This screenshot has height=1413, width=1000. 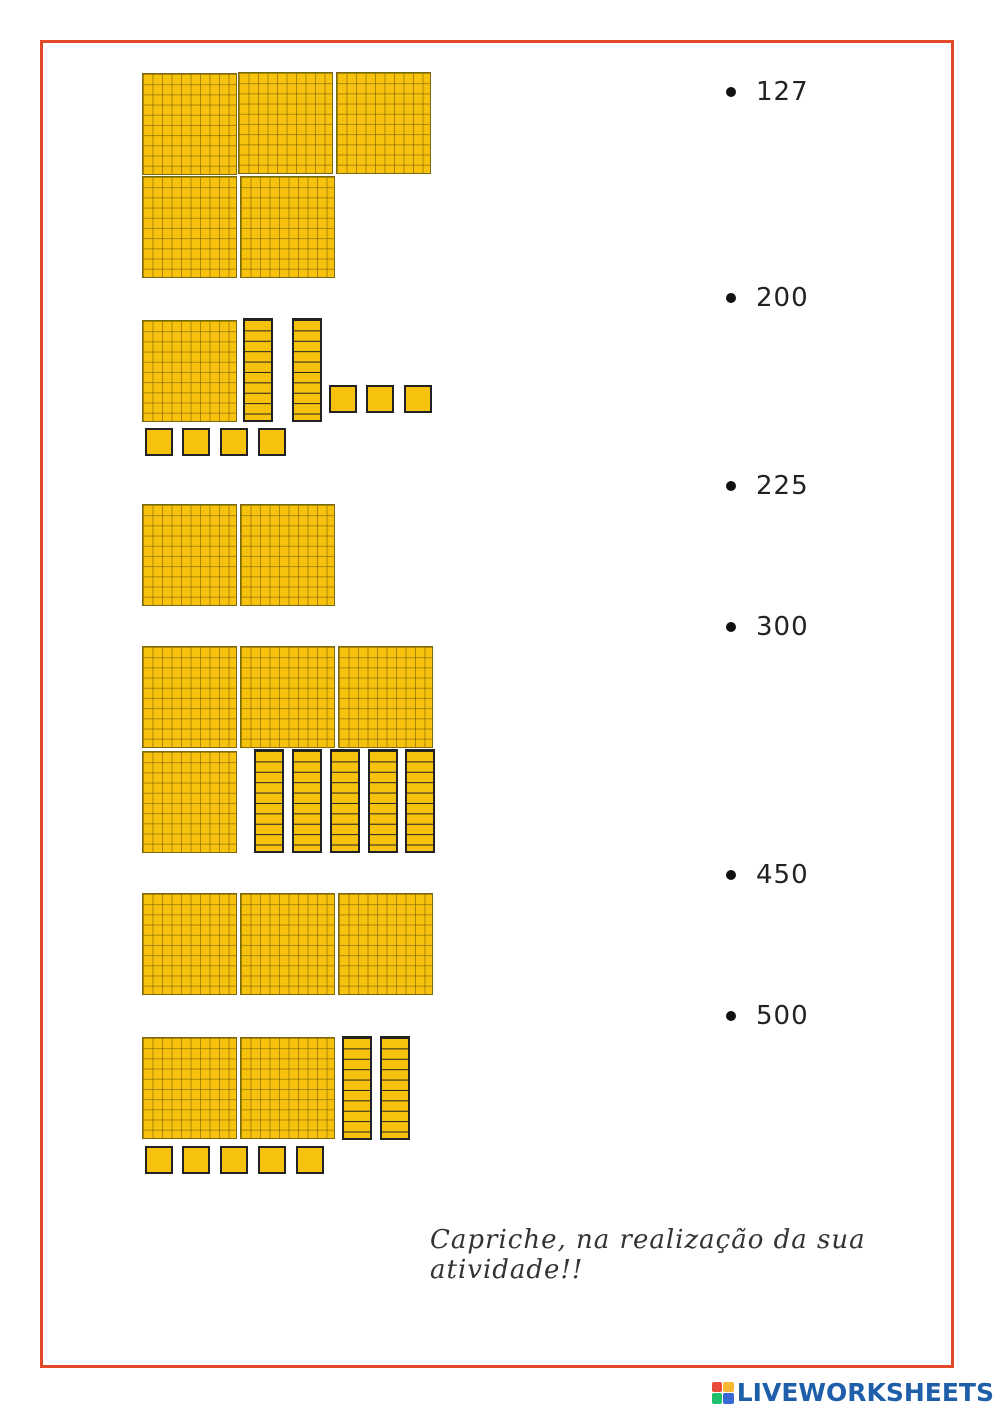 I want to click on number-option-1: 127, so click(x=767, y=92).